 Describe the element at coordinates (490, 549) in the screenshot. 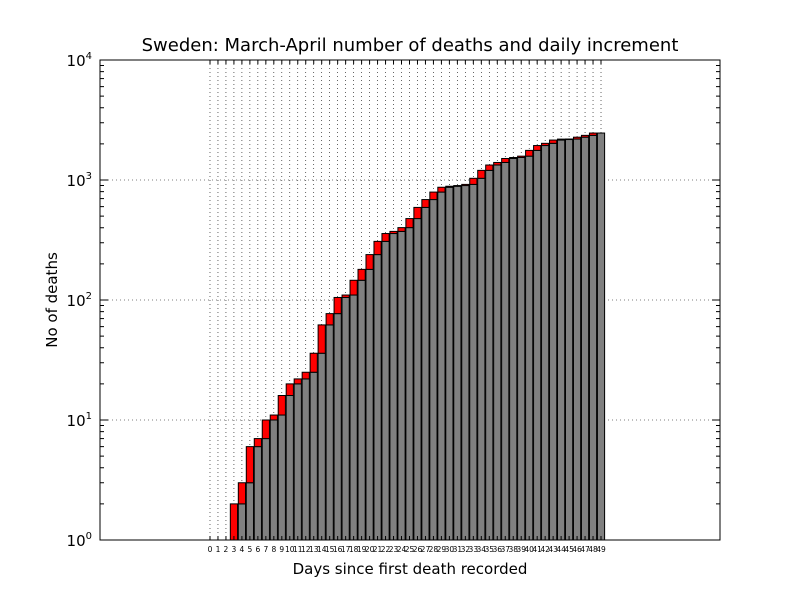

I see `x-tick-label: 35` at that location.